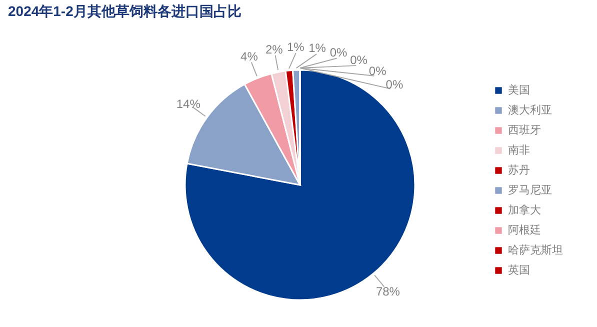 This screenshot has width=597, height=327. Describe the element at coordinates (125, 11) in the screenshot. I see `chart-title: 2024年1-2月其他草饲料各进口国占比` at that location.